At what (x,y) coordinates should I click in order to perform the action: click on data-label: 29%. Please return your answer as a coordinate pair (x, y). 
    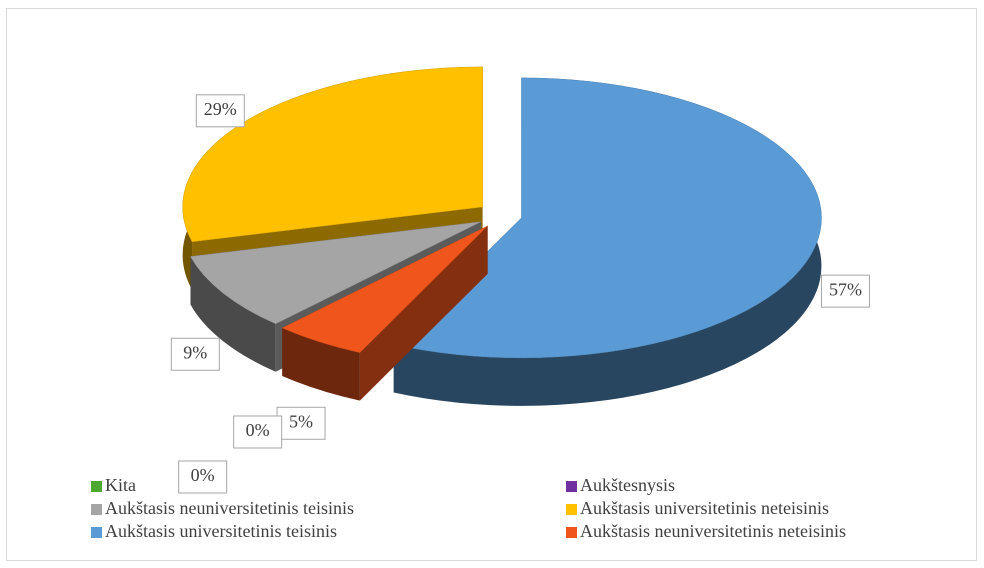
    Looking at the image, I should click on (220, 109).